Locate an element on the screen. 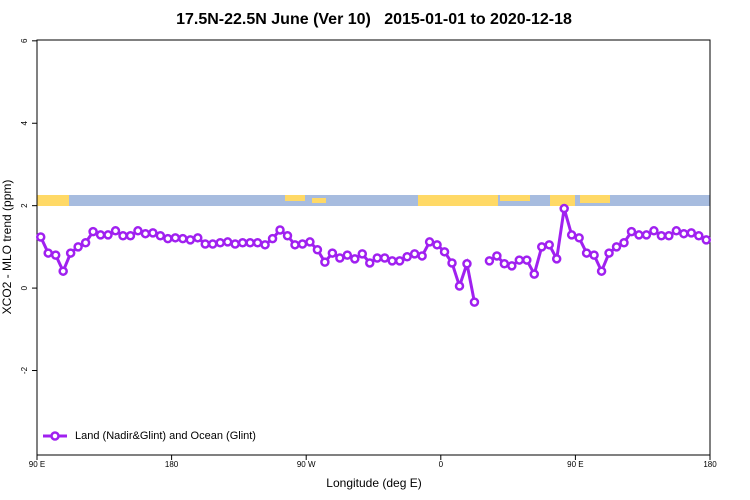 The height and width of the screenshot is (500, 750). ocean-band is located at coordinates (373, 200).